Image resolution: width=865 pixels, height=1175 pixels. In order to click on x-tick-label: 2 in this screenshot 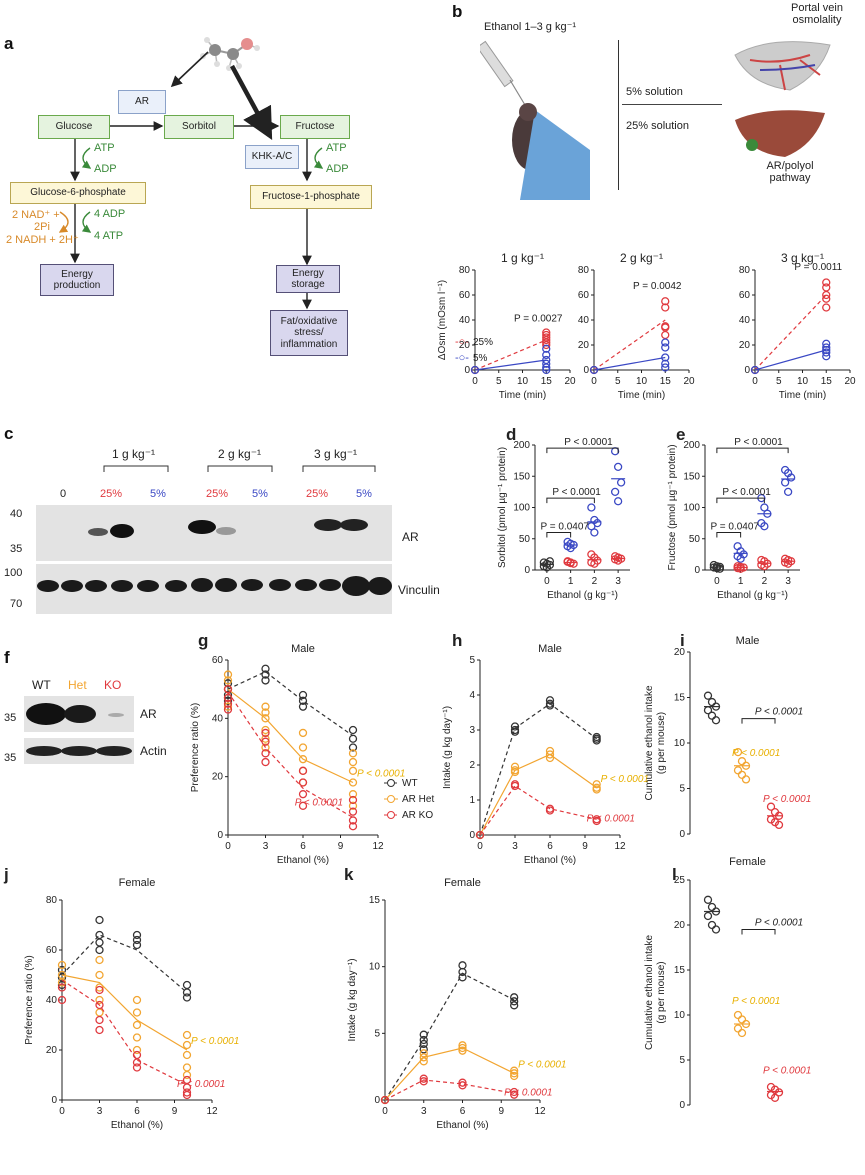, I will do `click(595, 581)`.